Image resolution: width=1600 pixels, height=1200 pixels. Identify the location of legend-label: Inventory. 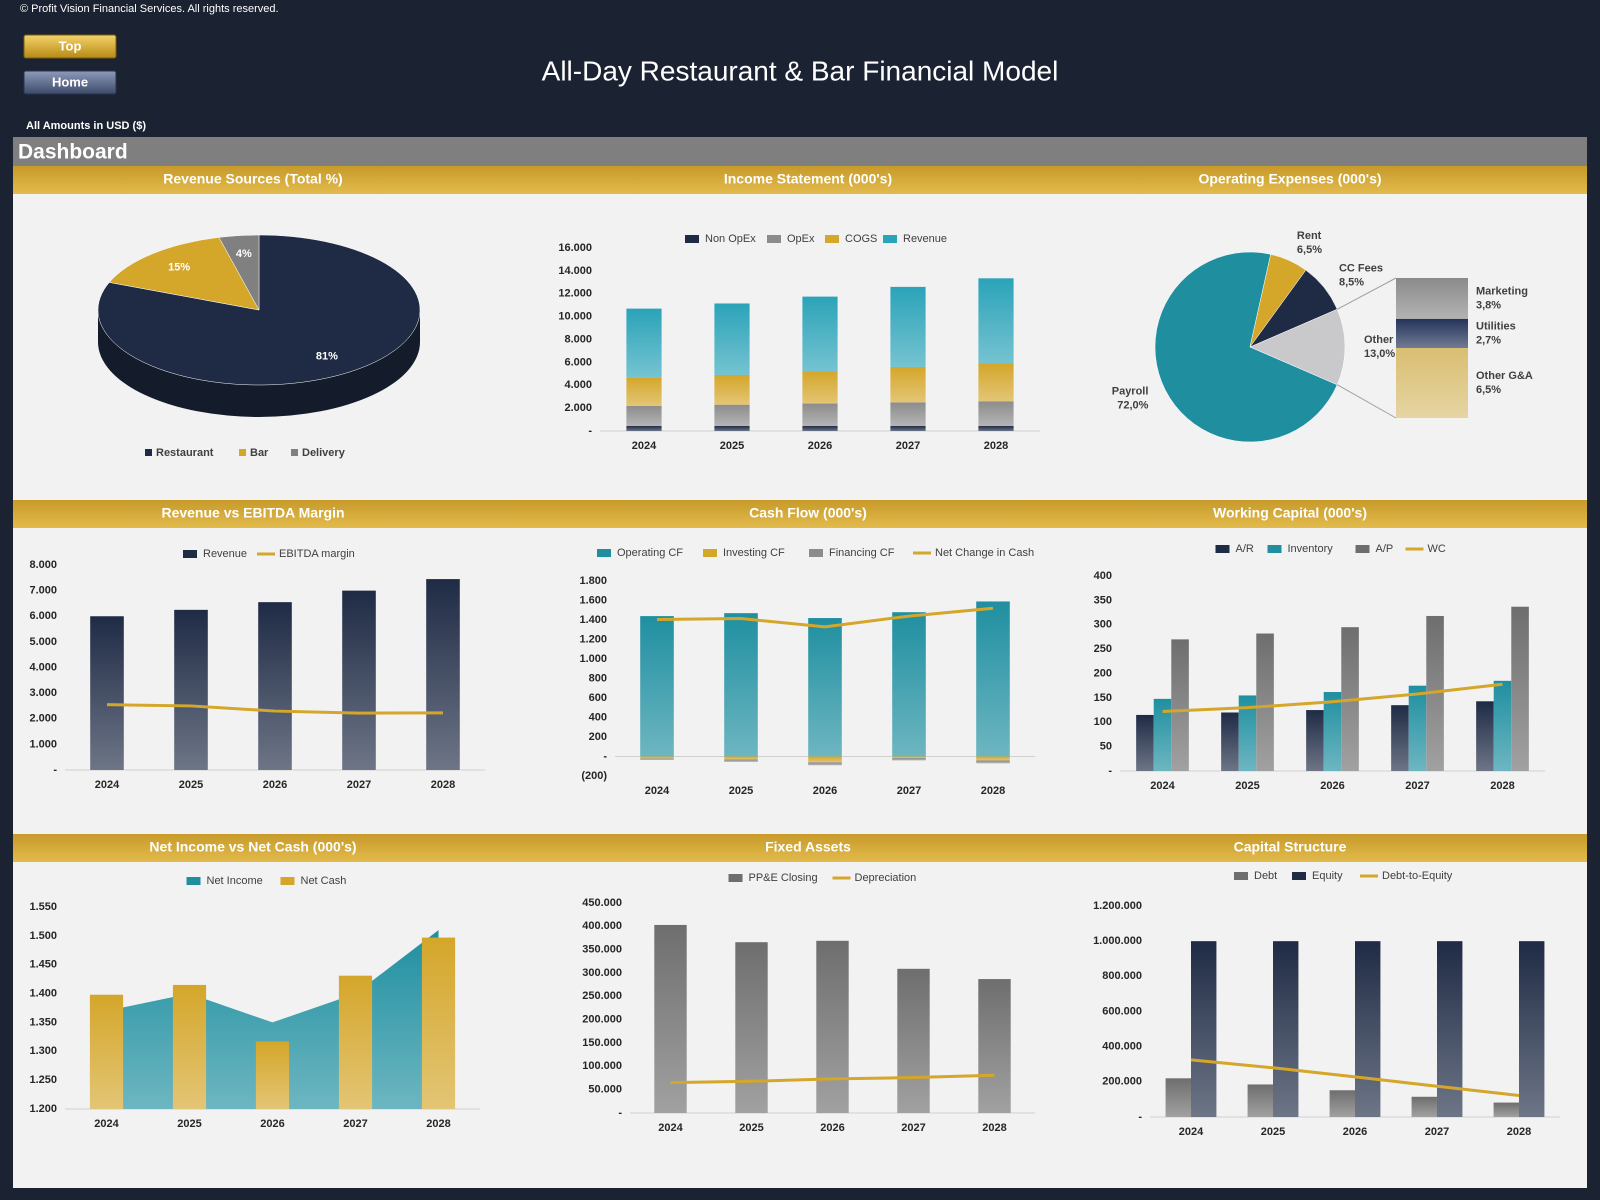
(1311, 549).